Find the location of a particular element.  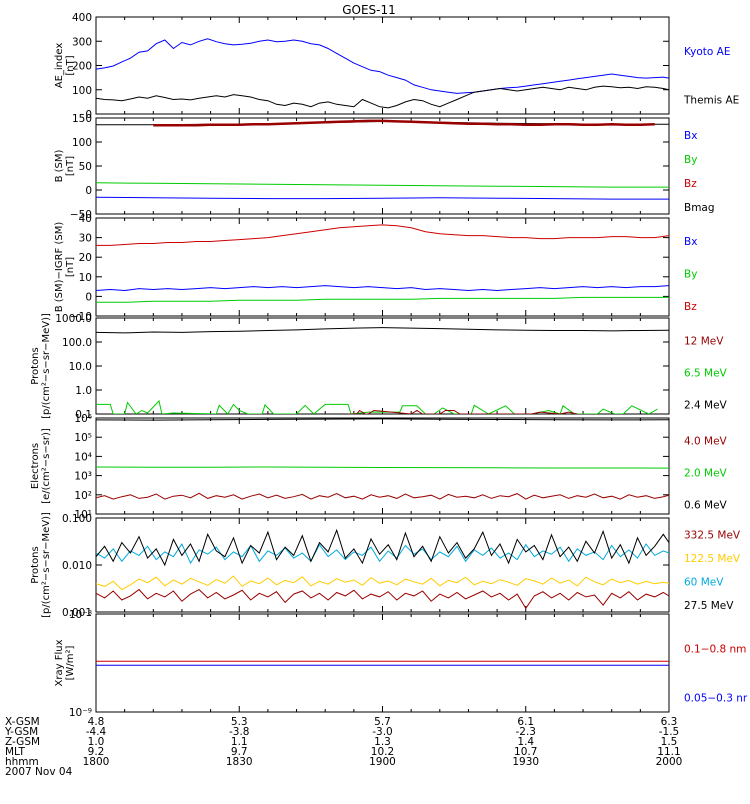

y-axis-label-line: AE_index is located at coordinates (59, 66).